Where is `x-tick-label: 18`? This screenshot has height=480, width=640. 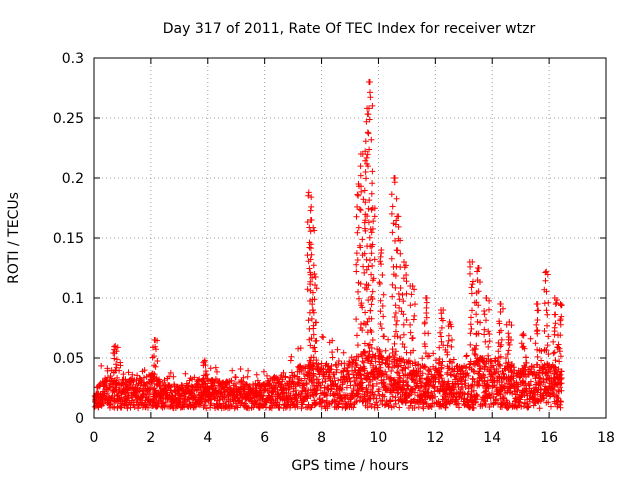 x-tick-label: 18 is located at coordinates (606, 438).